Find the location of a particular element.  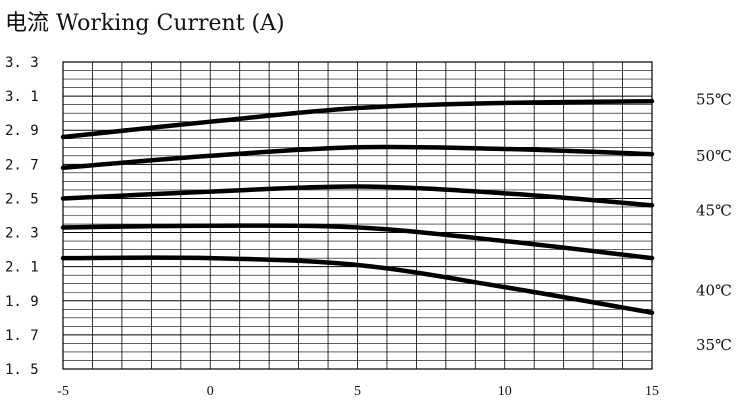

series-label: 45℃ is located at coordinates (714, 210).